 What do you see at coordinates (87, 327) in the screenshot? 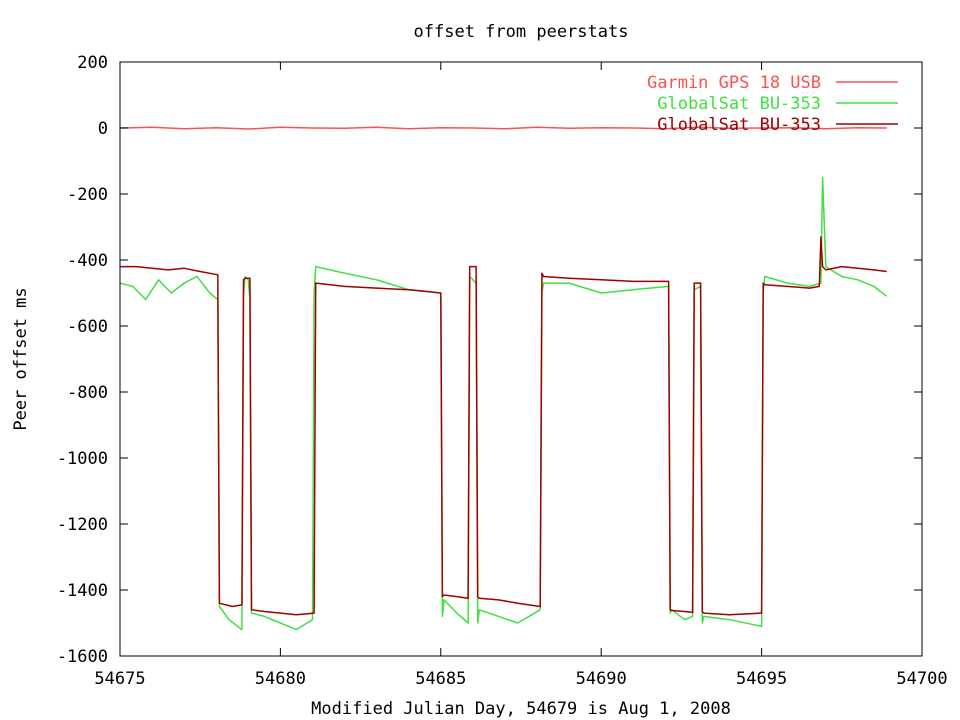
I see `y-tick-label-4: -600` at bounding box center [87, 327].